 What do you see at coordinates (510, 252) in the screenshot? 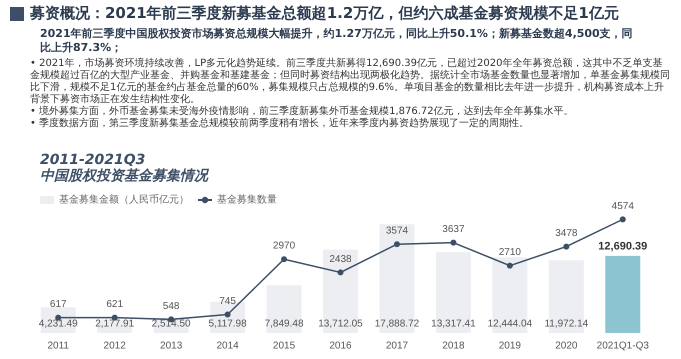
I see `data-label: 2710` at bounding box center [510, 252].